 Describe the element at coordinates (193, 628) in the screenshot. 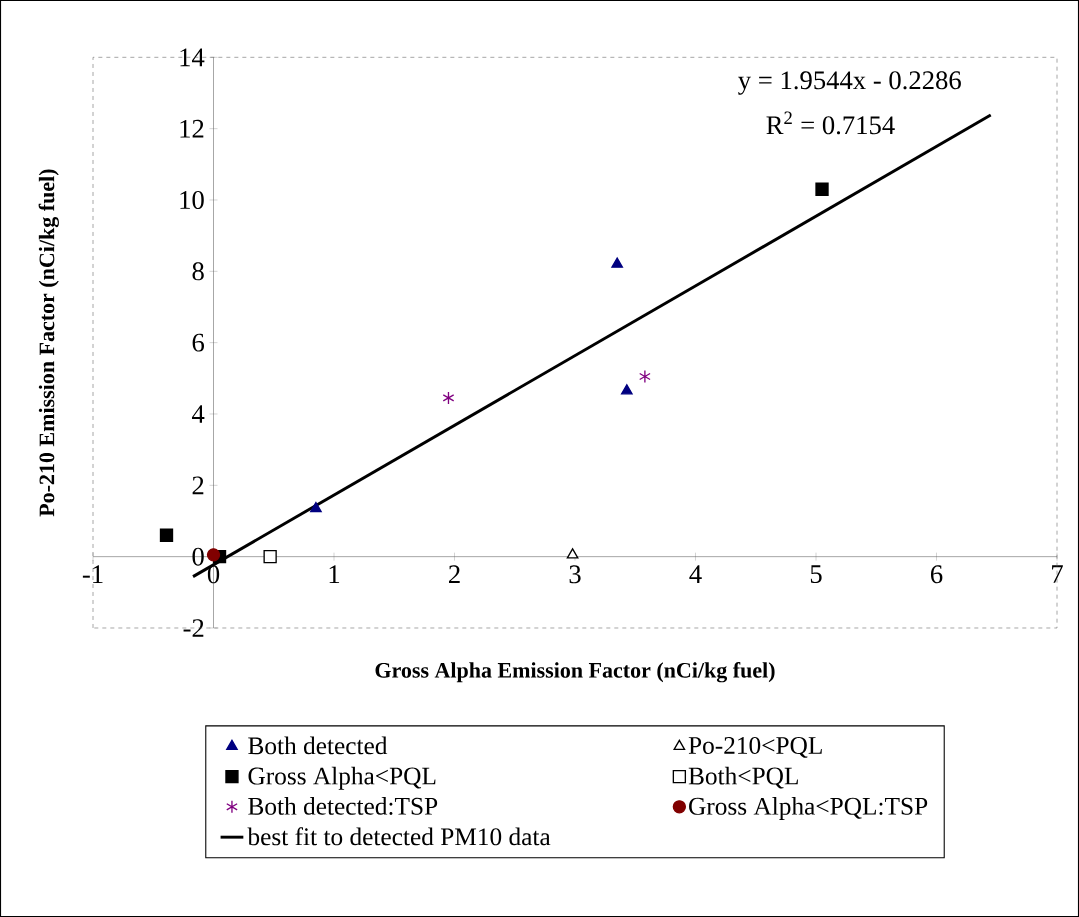

I see `y-tick-label: -2` at that location.